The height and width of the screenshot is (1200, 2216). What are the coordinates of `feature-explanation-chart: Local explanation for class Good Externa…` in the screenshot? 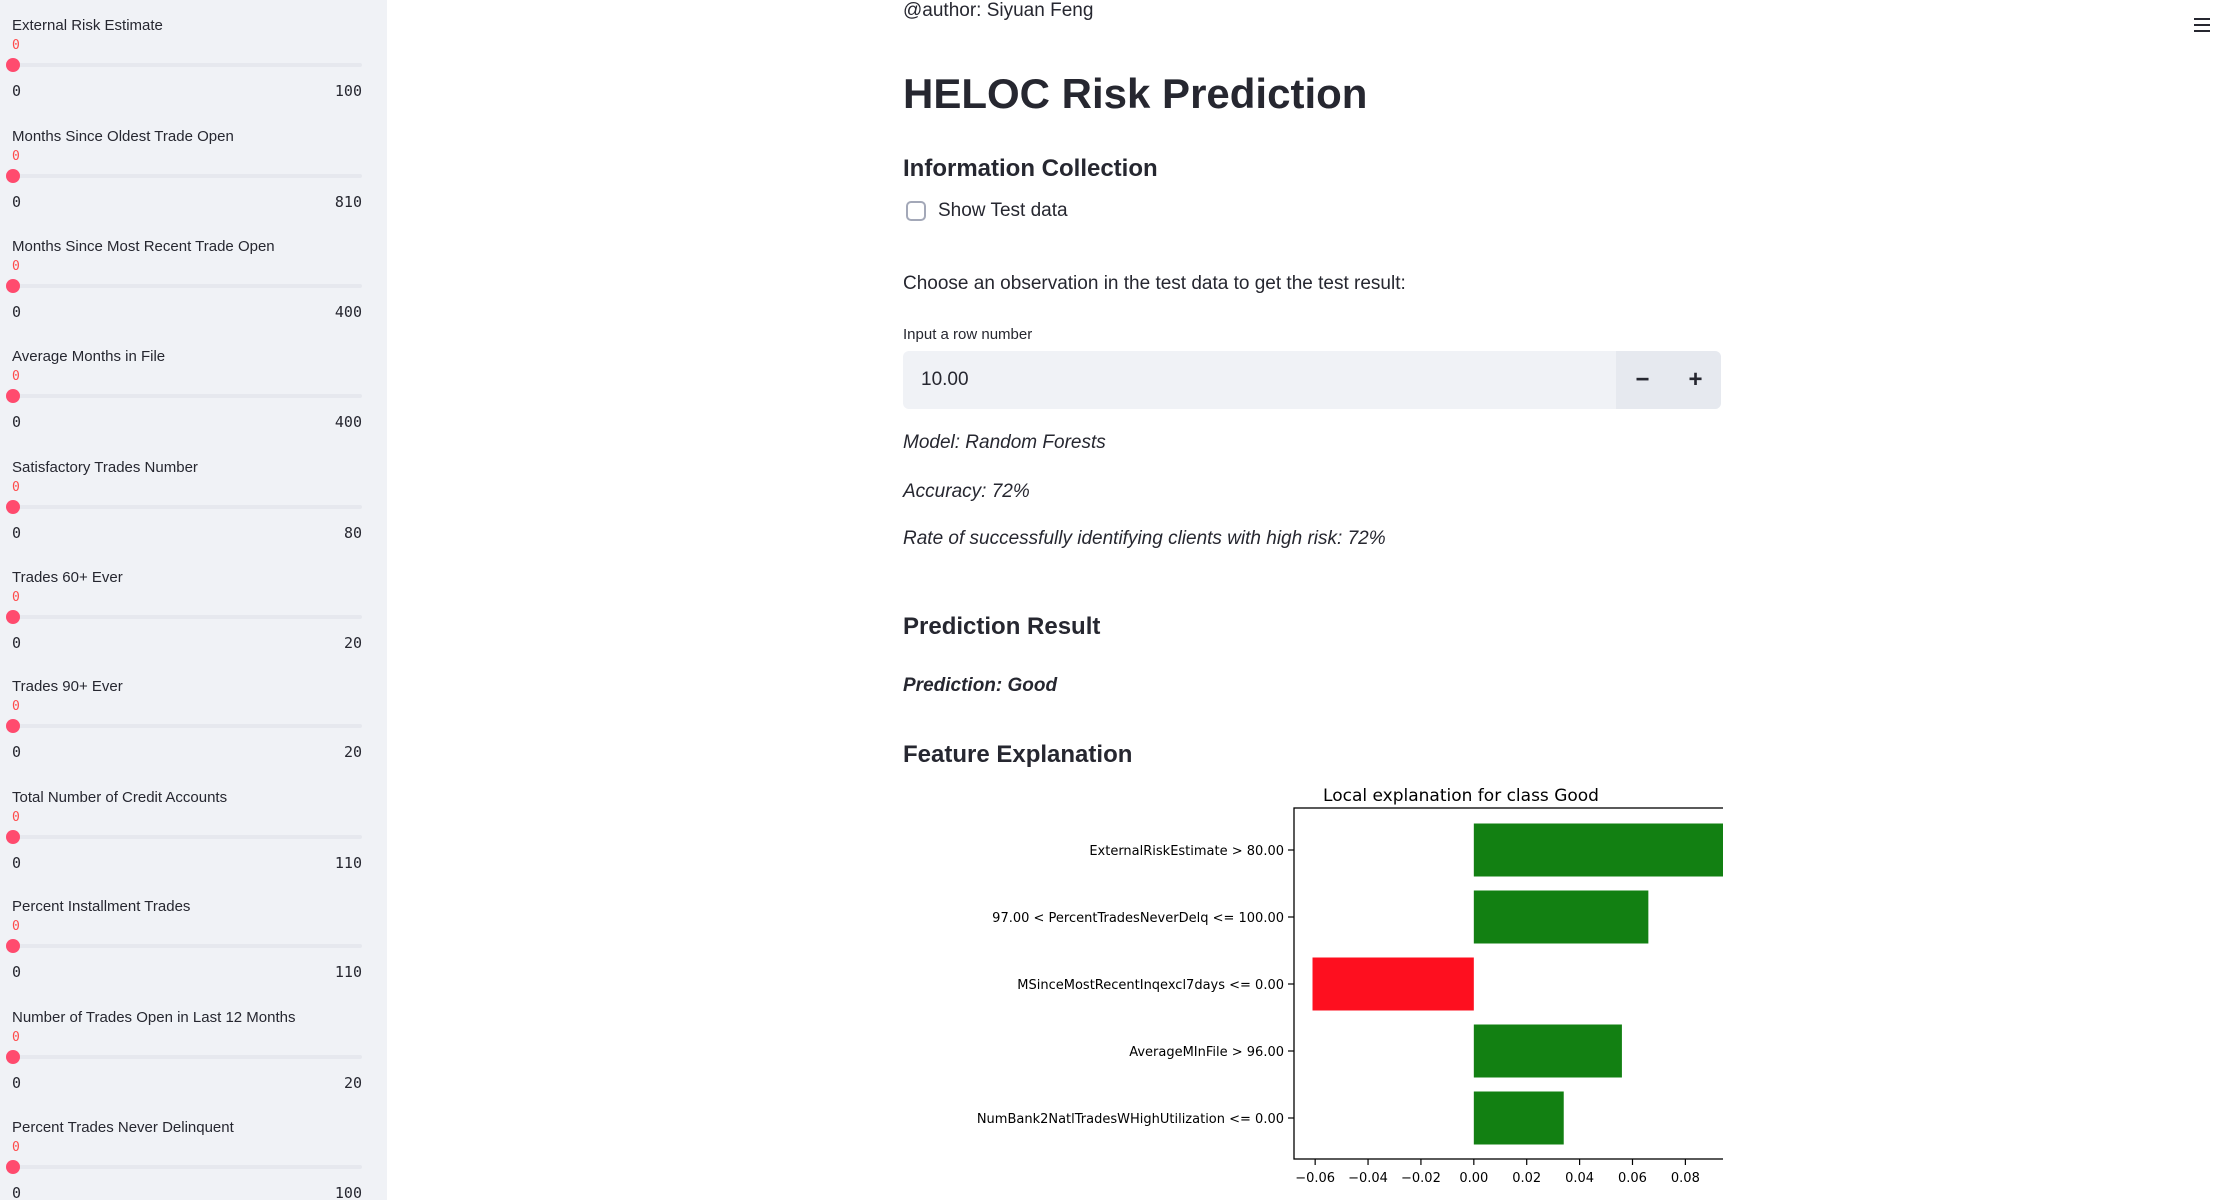 It's located at (1350, 986).